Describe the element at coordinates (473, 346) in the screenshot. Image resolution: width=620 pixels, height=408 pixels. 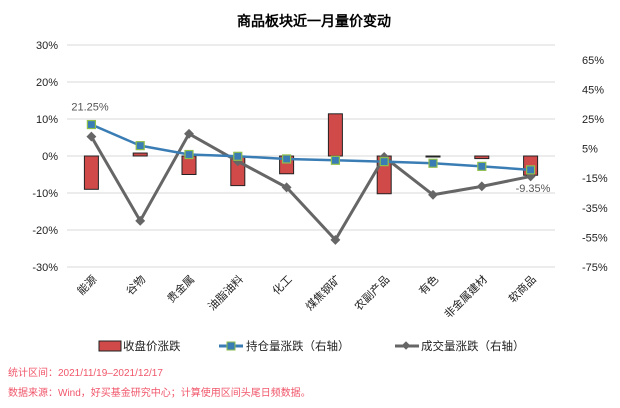
I see `legend-label-volume: 成交量涨跌（右轴）` at that location.